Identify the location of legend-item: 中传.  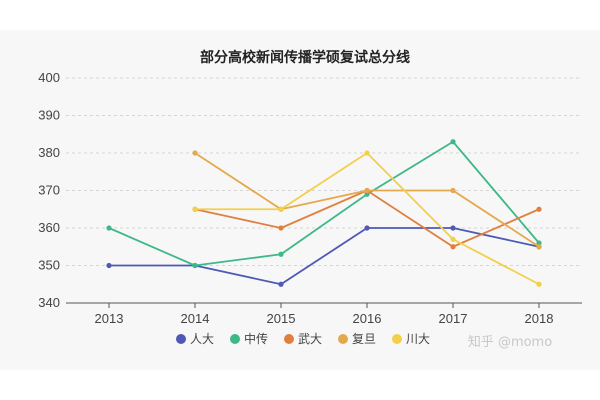
(249, 338).